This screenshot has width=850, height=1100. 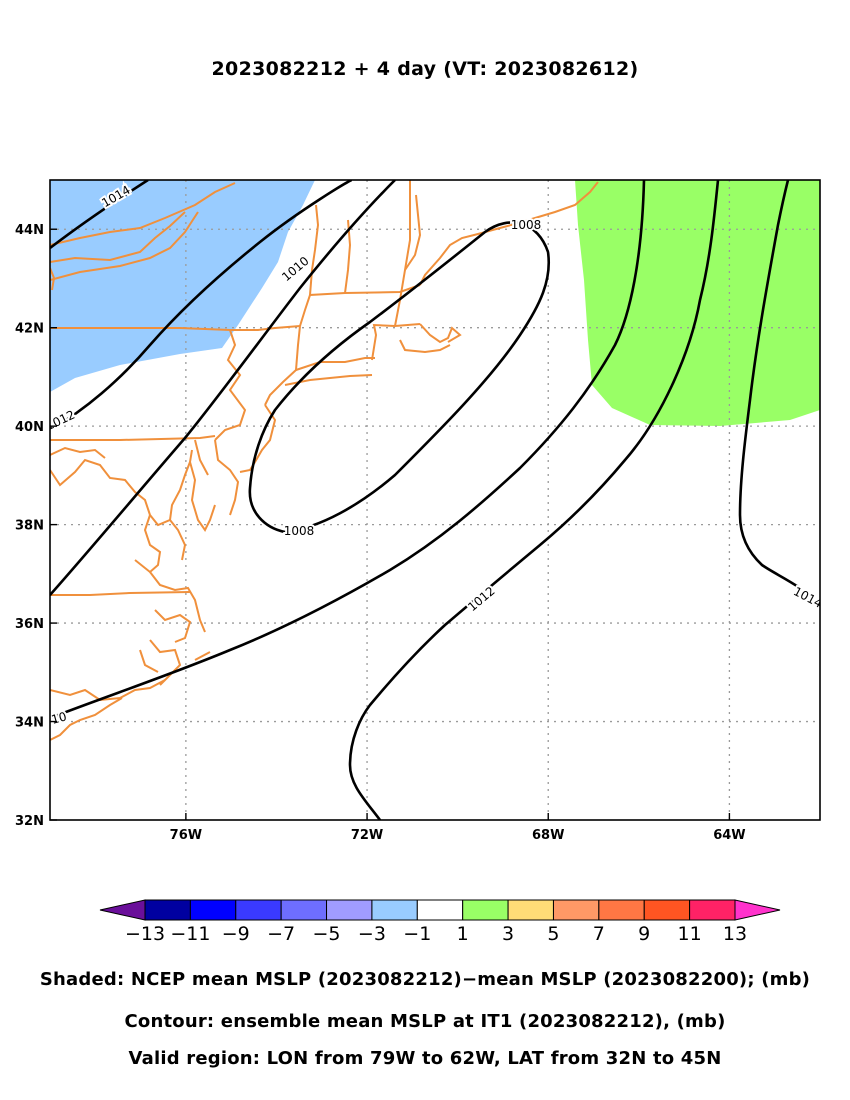 I want to click on colorbar-label: −7, so click(x=281, y=934).